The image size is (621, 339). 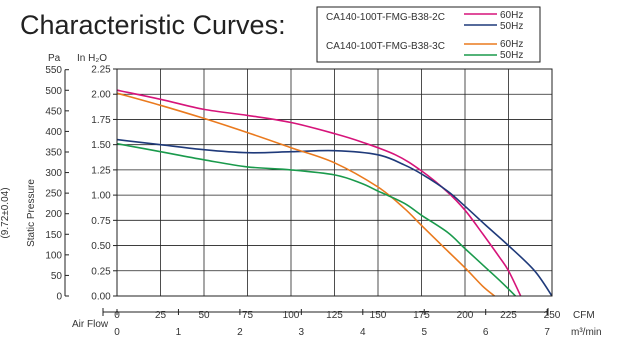 What do you see at coordinates (53, 152) in the screenshot?
I see `y-tick-label-pa: 350` at bounding box center [53, 152].